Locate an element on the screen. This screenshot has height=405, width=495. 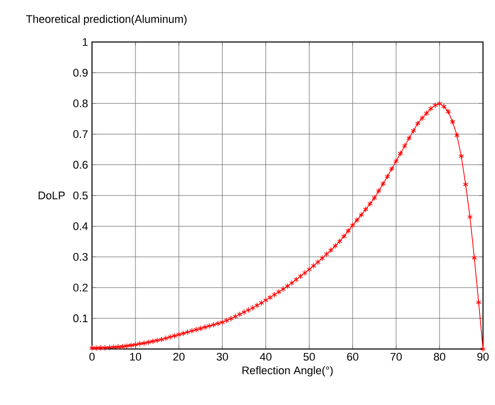
y-axis-title: DoLP is located at coordinates (51, 196).